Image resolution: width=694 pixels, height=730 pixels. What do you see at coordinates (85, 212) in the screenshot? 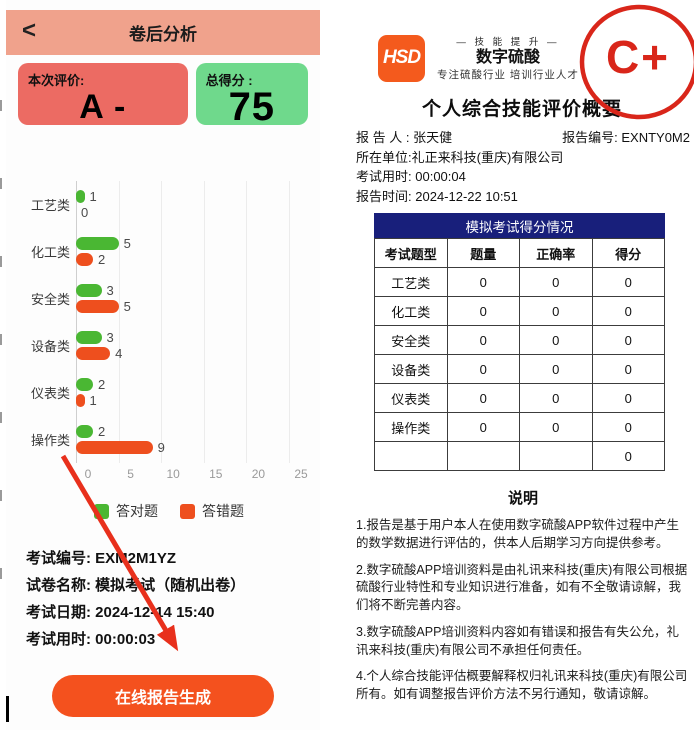
I see `chart-bar-value: 0` at bounding box center [85, 212].